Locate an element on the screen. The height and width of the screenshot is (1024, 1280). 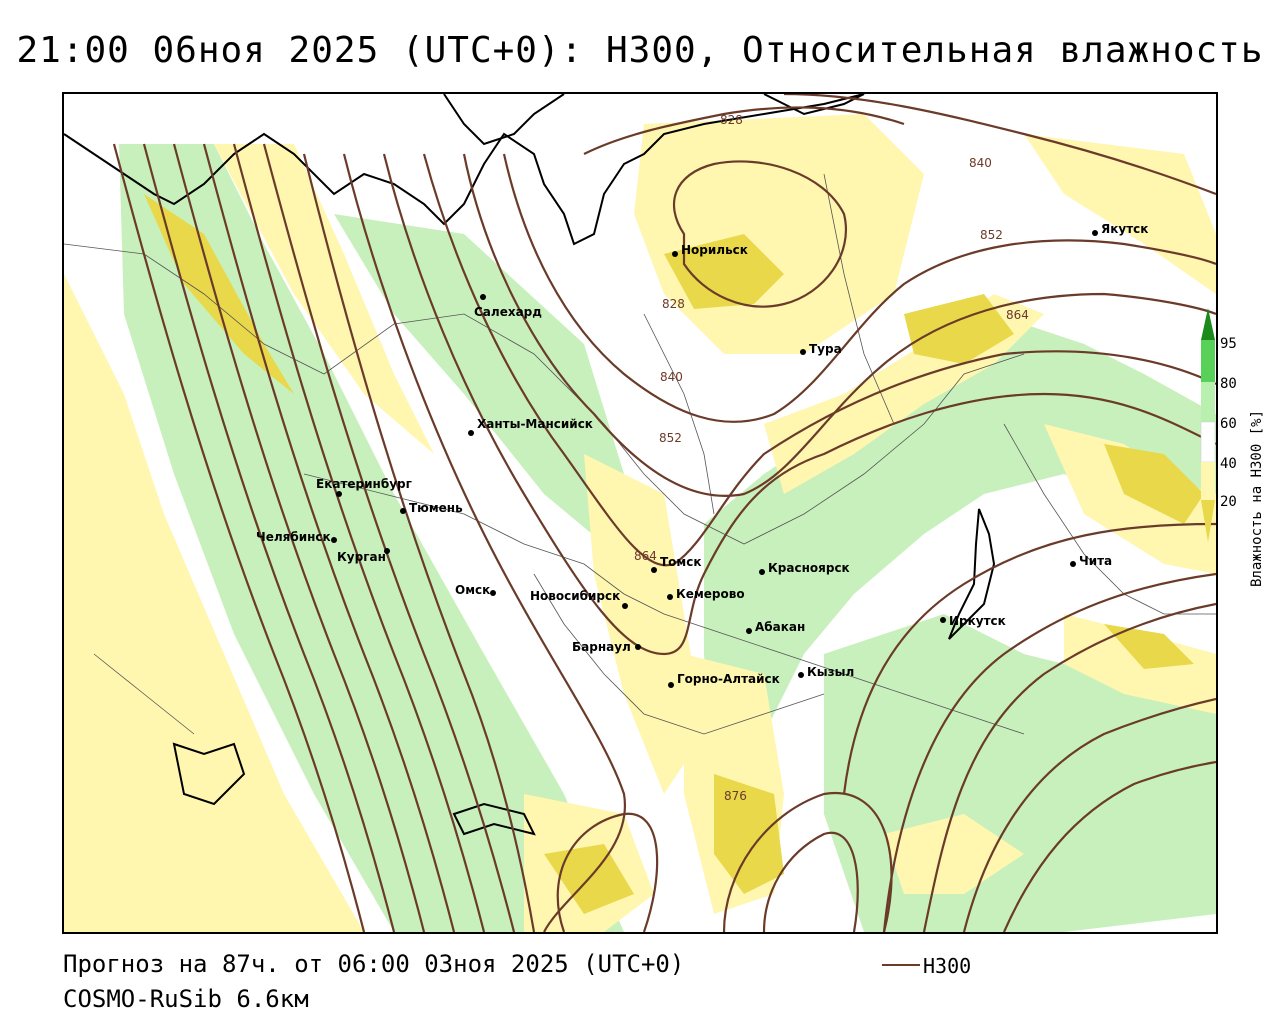
city-label: Якутск is located at coordinates (1124, 229).